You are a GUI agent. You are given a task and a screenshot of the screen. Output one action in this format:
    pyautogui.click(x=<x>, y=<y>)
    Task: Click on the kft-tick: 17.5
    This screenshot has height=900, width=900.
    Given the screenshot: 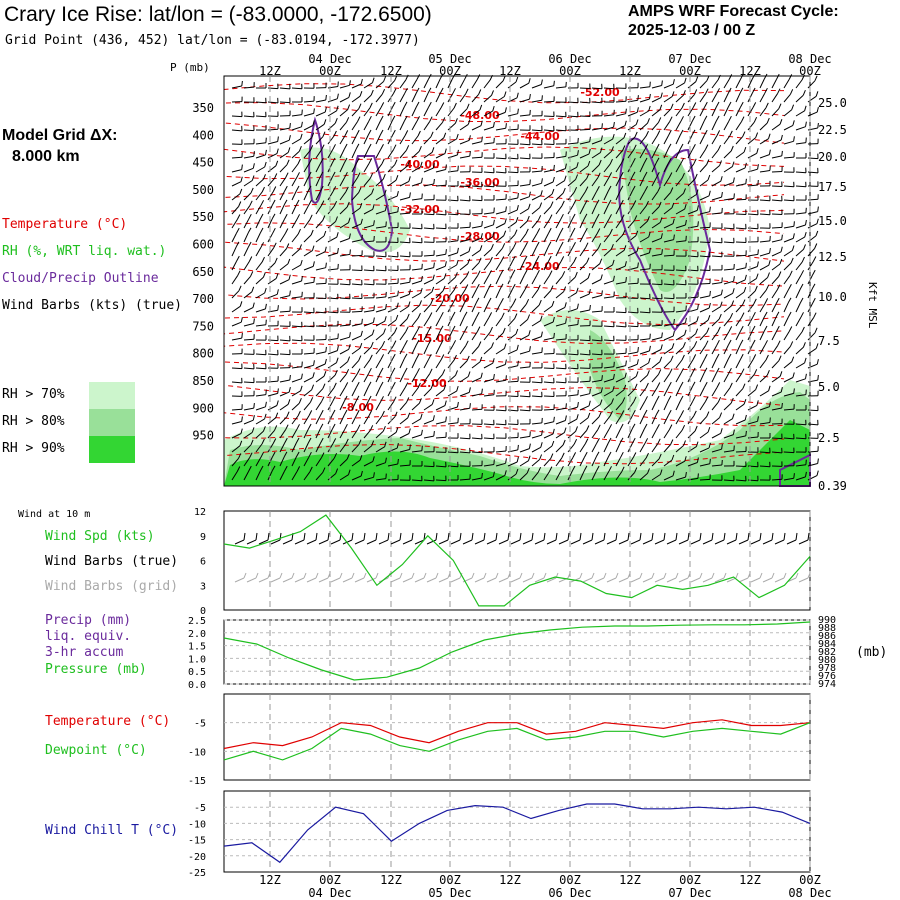 What is the action you would take?
    pyautogui.click(x=832, y=187)
    